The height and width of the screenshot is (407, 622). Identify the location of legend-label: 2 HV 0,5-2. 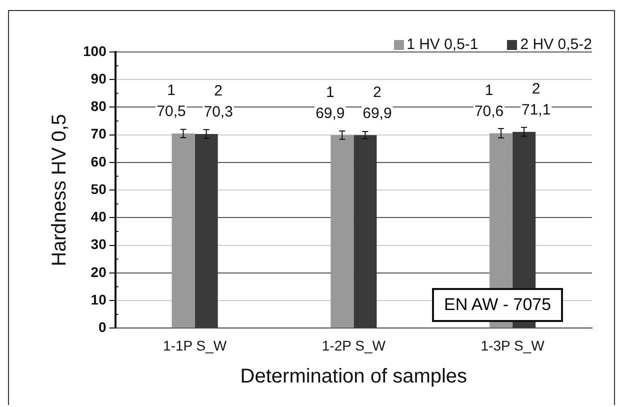
(556, 44).